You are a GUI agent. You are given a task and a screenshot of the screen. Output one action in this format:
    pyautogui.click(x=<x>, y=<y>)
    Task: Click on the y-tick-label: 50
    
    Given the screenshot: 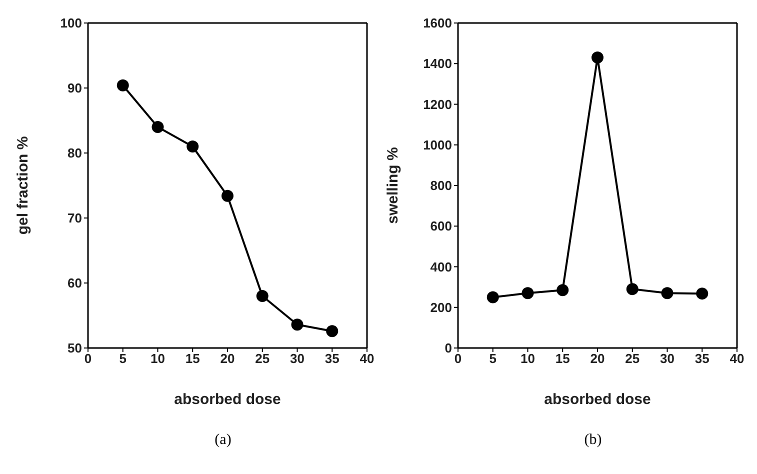 What is the action you would take?
    pyautogui.click(x=75, y=348)
    